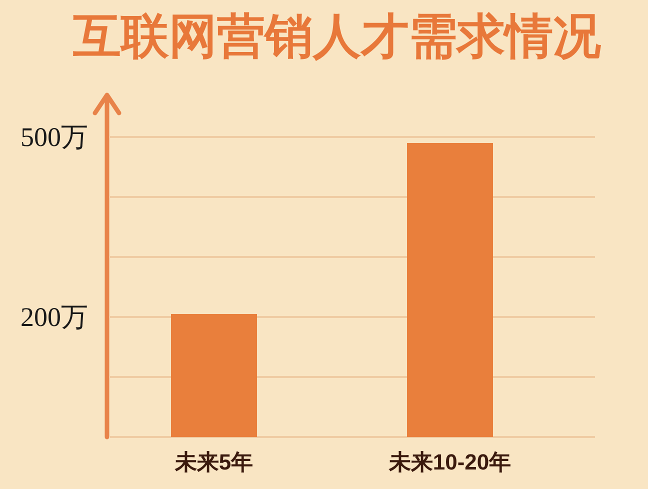  Describe the element at coordinates (54, 137) in the screenshot. I see `y-tick-label: 500万` at that location.